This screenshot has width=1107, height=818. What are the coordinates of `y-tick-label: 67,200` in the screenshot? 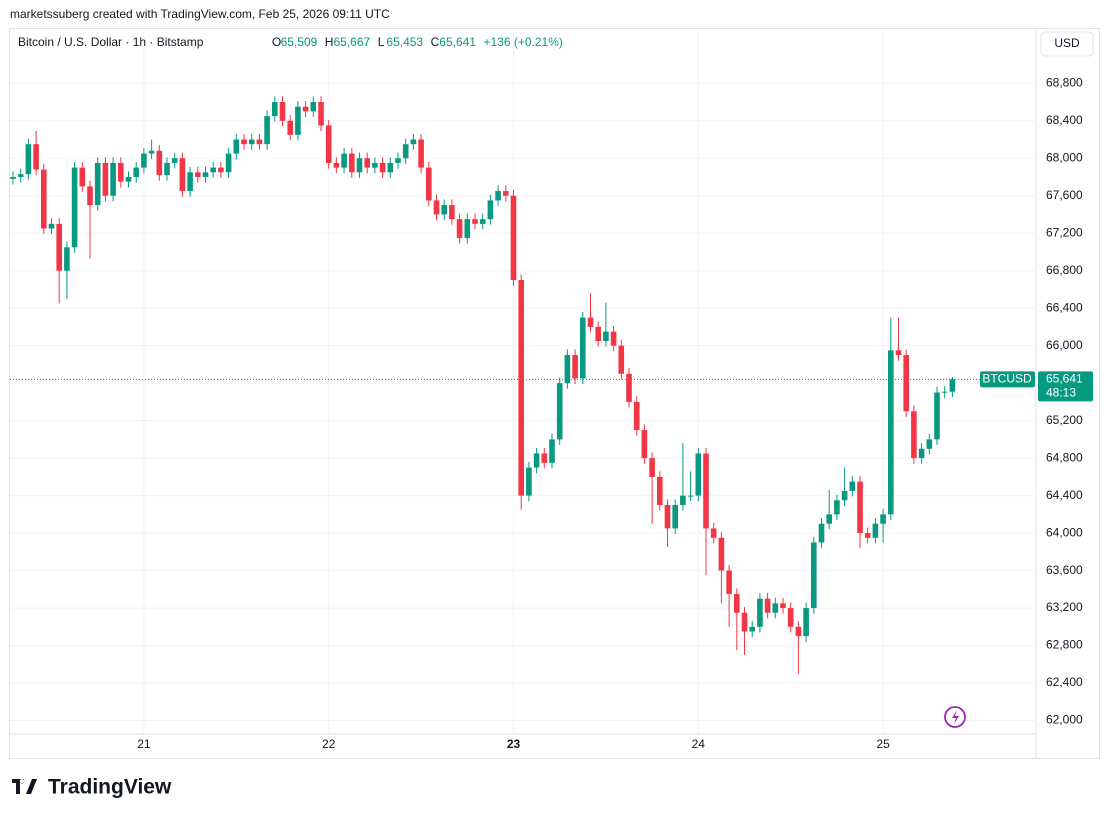 It's located at (1064, 232).